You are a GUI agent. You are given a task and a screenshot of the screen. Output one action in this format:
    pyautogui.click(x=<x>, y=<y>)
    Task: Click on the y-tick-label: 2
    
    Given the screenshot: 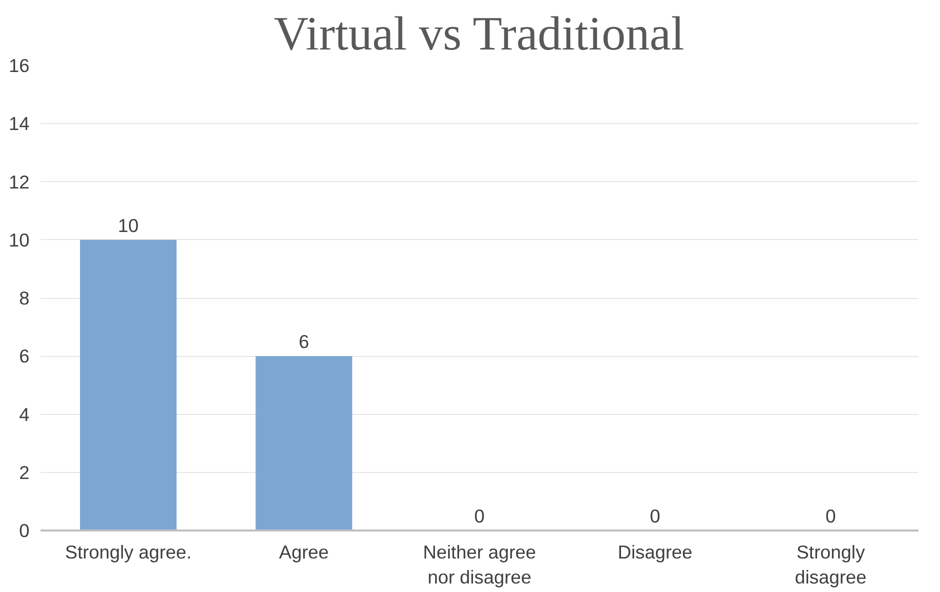 What is the action you would take?
    pyautogui.click(x=24, y=472)
    